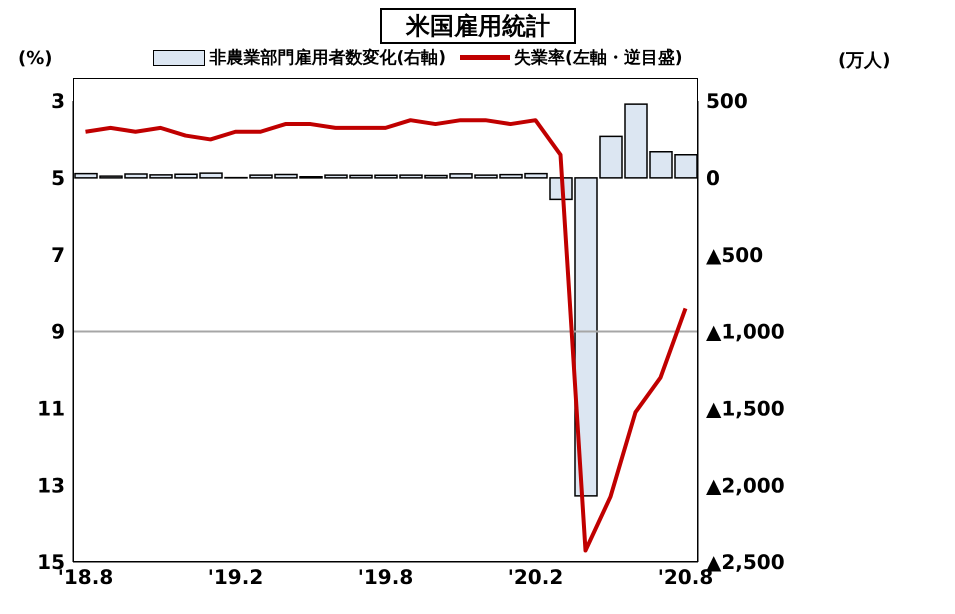 The height and width of the screenshot is (614, 955). What do you see at coordinates (735, 254) in the screenshot?
I see `y2-tick-label: ▲500` at bounding box center [735, 254].